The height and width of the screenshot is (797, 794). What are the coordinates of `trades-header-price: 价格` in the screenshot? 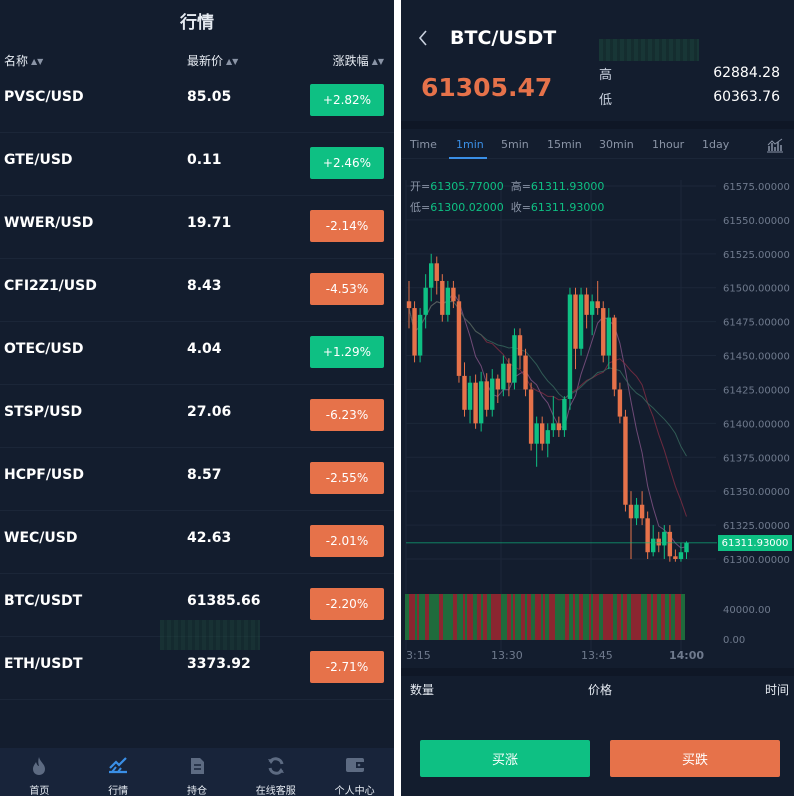 It's located at (600, 690).